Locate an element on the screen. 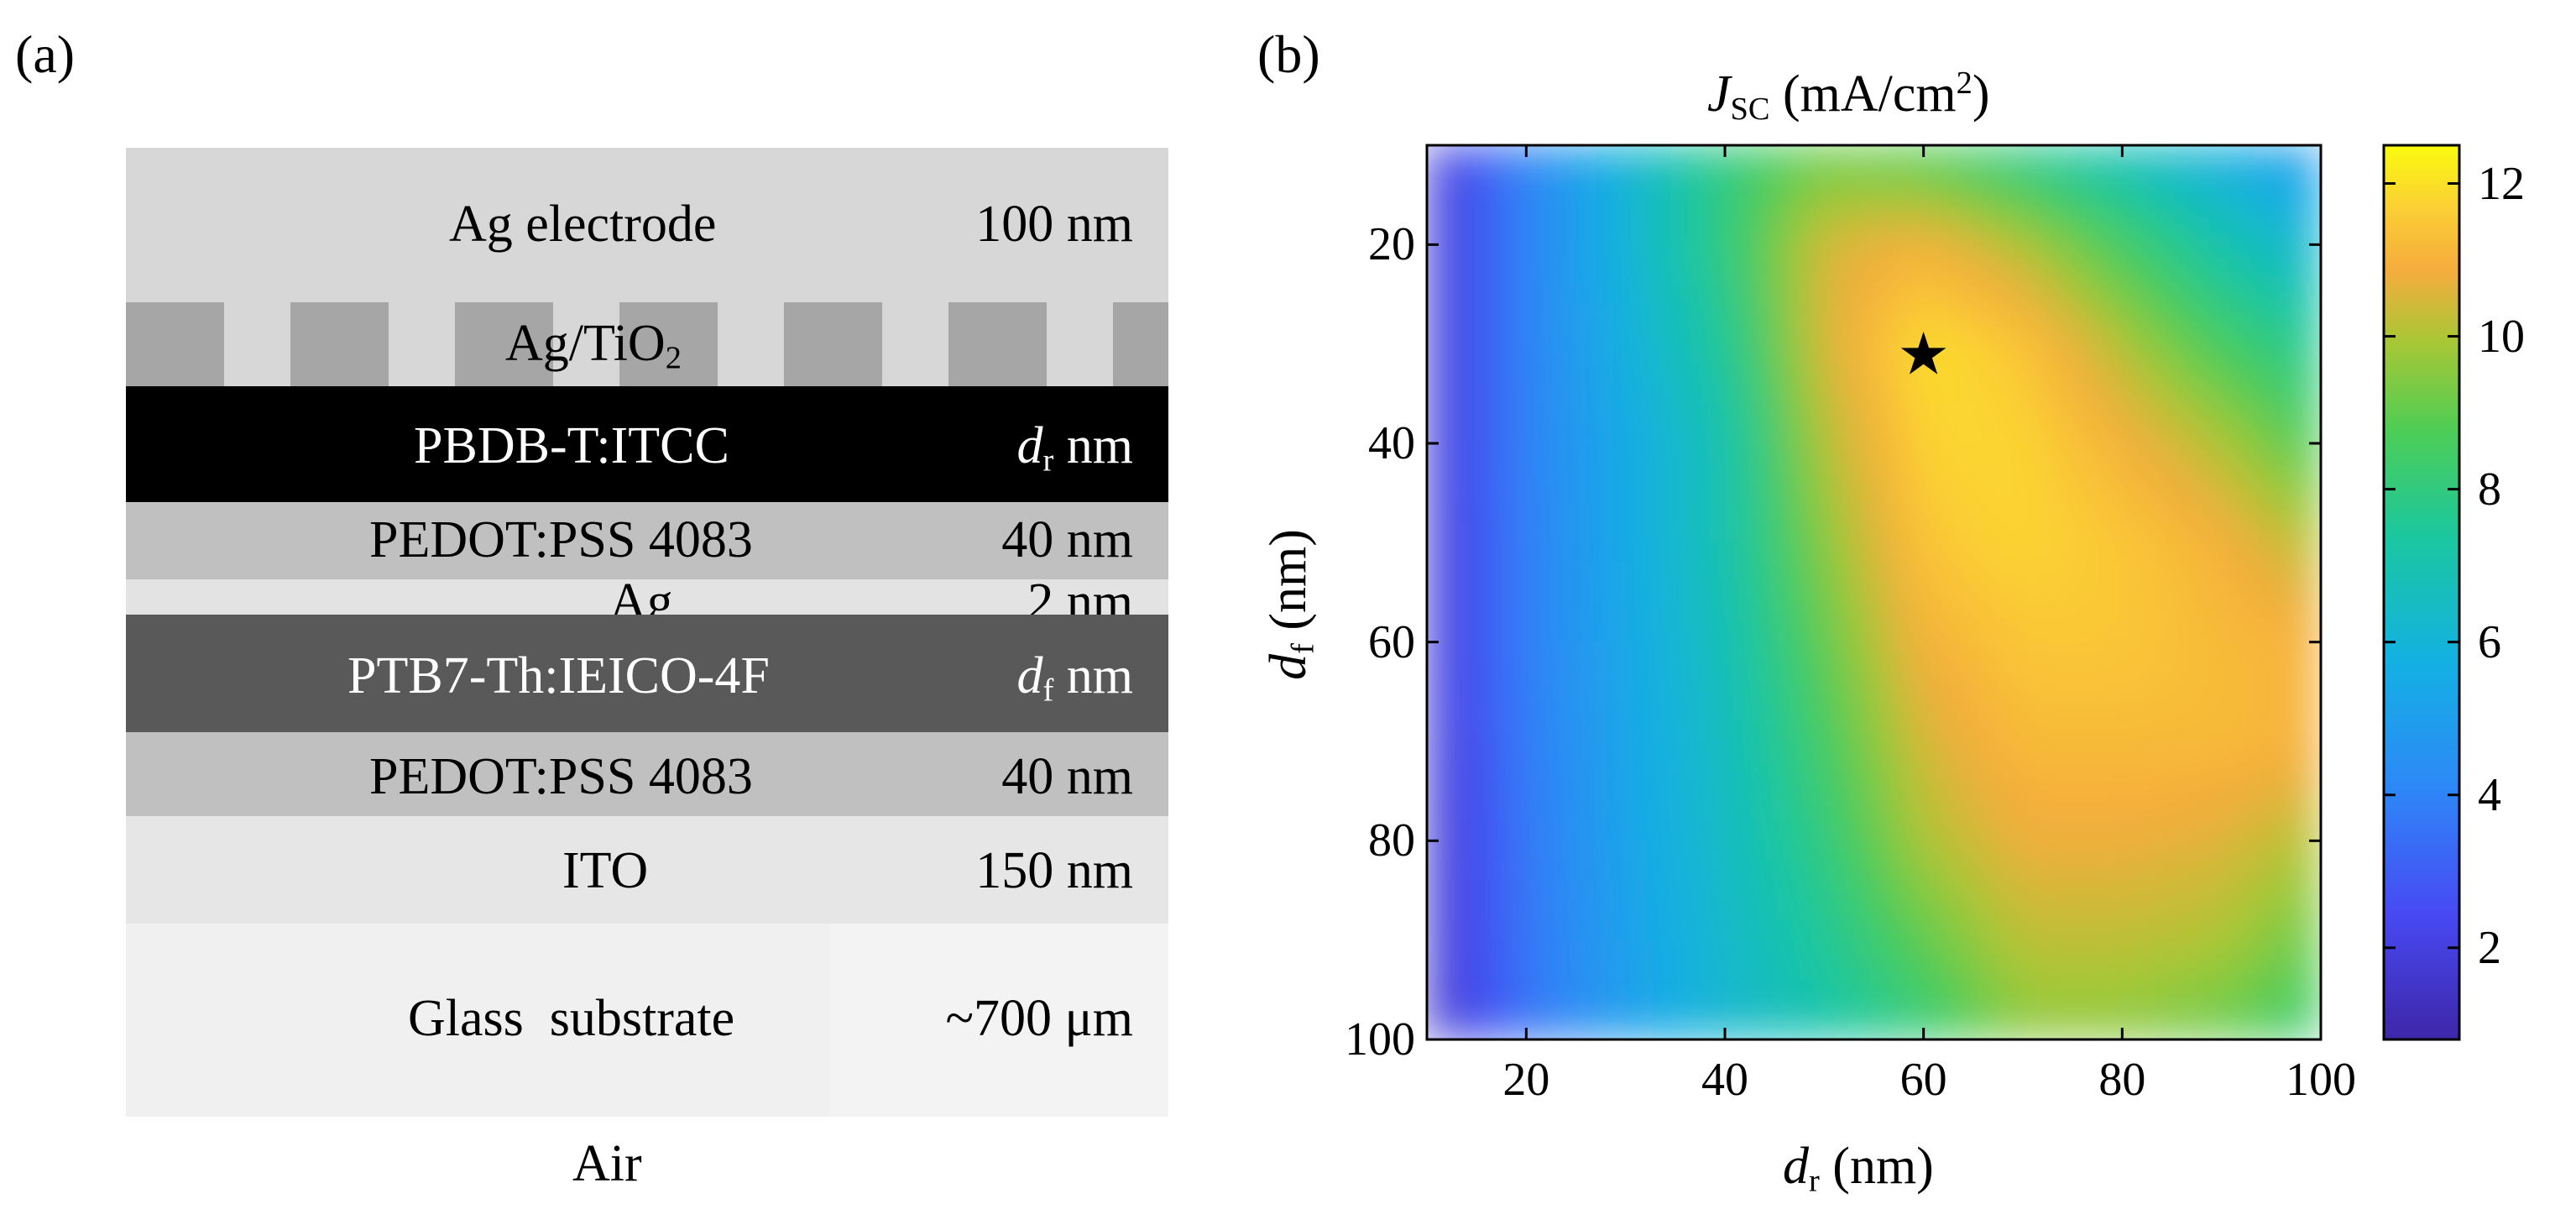 The height and width of the screenshot is (1220, 2576). layer-pbdb-t-itcc-name: PBDB-T:ITCC is located at coordinates (571, 446).